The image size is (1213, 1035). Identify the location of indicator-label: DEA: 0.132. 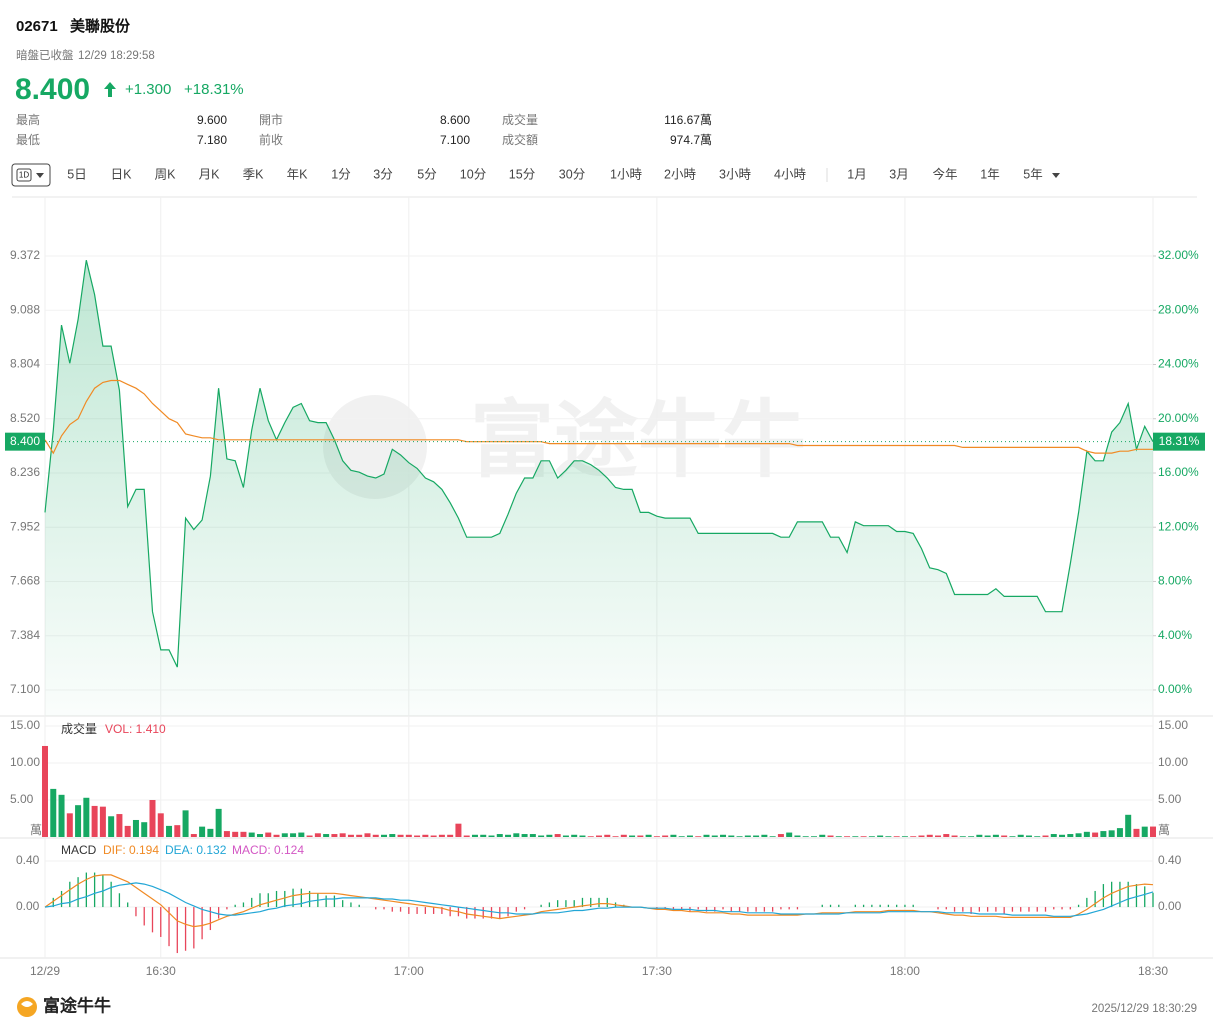
(196, 850).